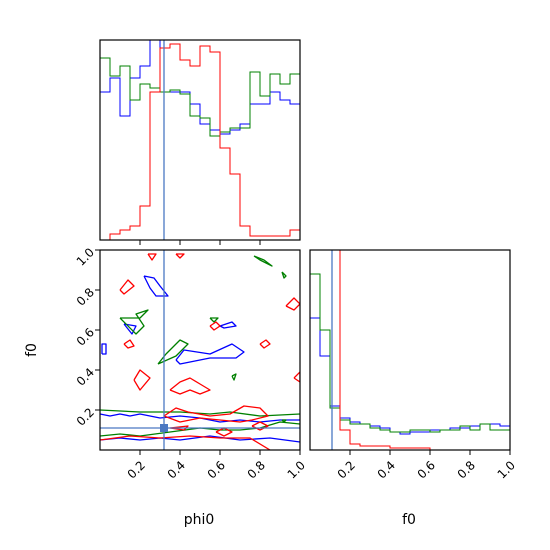 The image size is (550, 550). I want to click on contour-lines, so click(200, 351).